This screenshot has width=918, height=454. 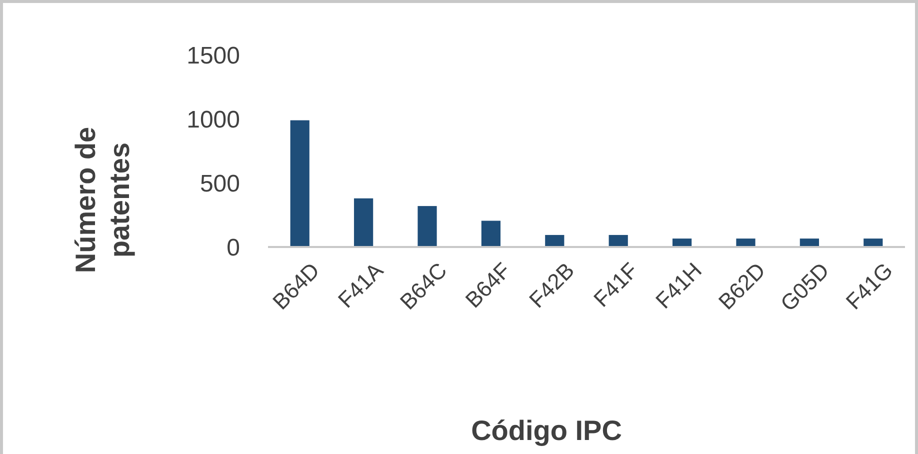 I want to click on y-tick-label: 1500, so click(x=213, y=56).